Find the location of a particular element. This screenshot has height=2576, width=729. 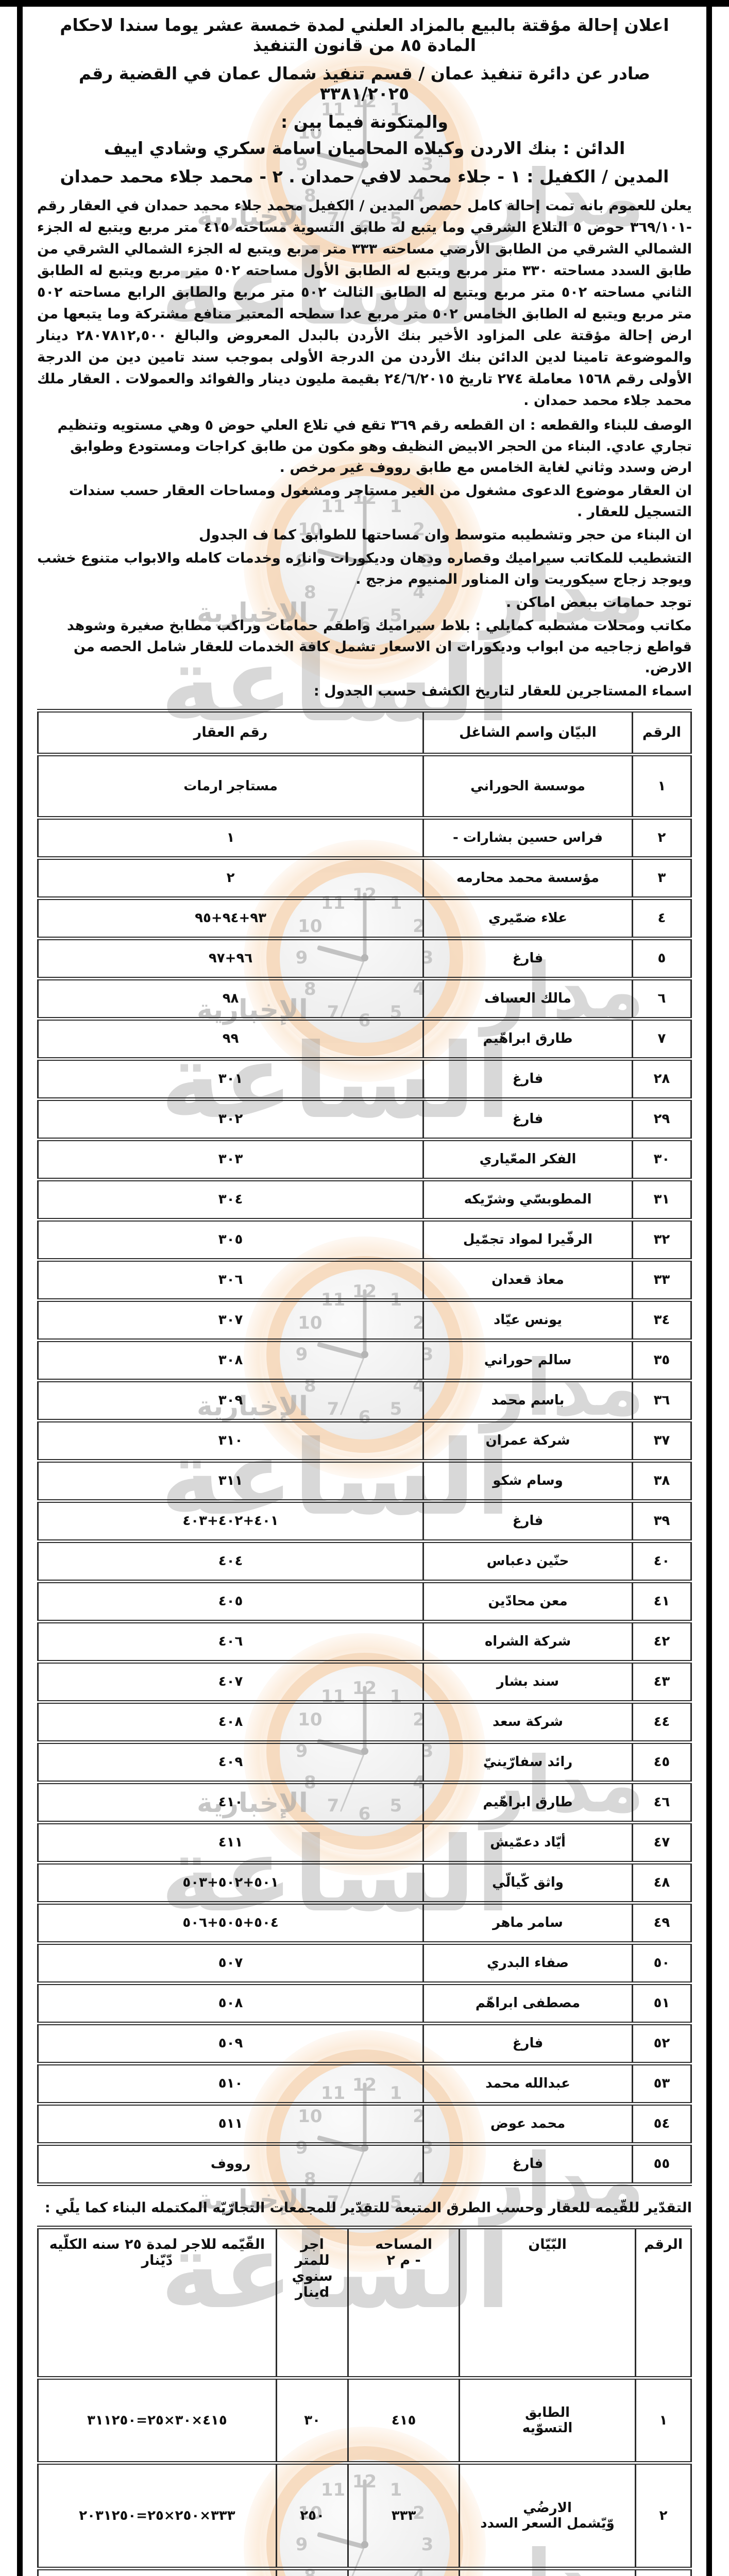

tenant-row: ٢٩ فارغ ٣٠٢ is located at coordinates (365, 1119).